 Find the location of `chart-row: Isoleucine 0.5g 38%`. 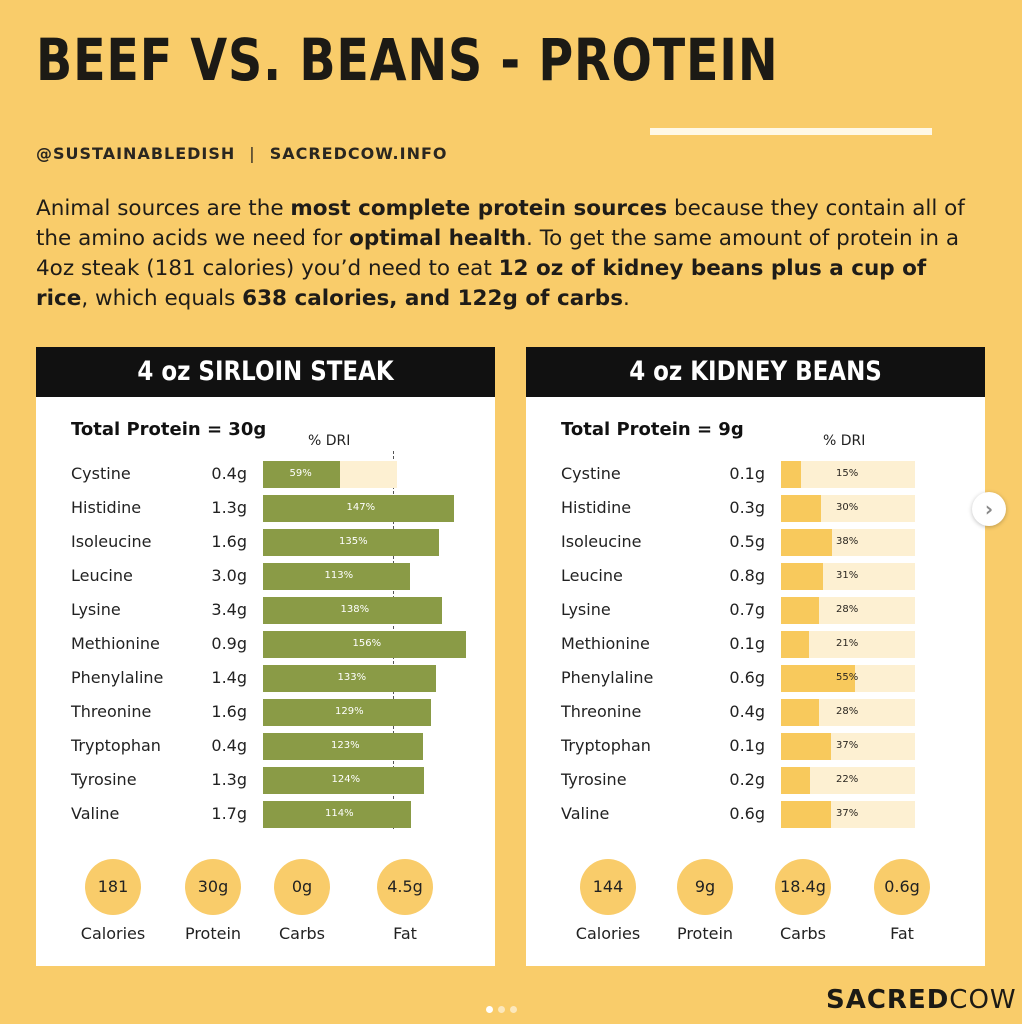

chart-row: Isoleucine 0.5g 38% is located at coordinates (755, 544).